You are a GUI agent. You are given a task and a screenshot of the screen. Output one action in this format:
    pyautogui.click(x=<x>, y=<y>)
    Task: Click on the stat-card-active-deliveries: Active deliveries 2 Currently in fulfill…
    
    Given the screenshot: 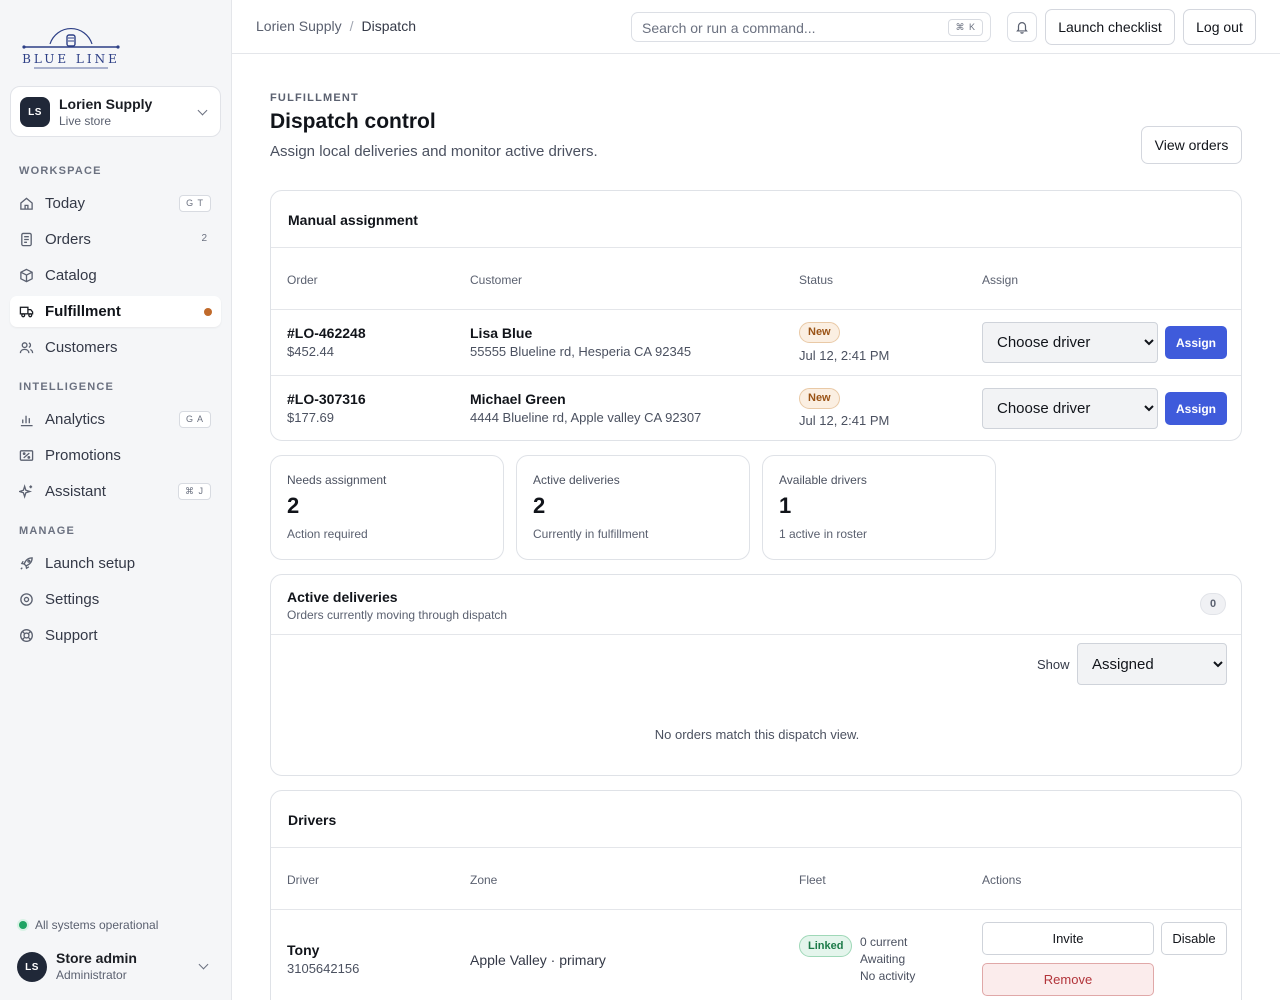 What is the action you would take?
    pyautogui.click(x=633, y=507)
    